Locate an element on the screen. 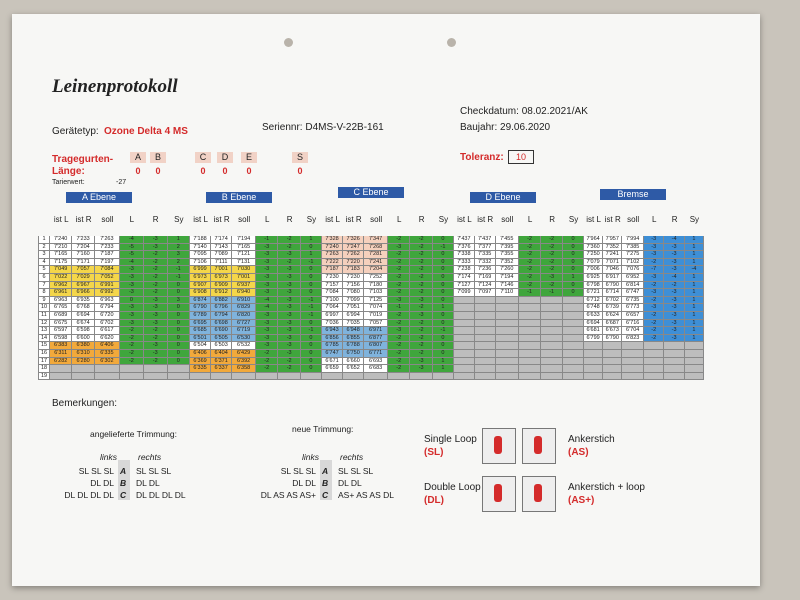  block-title: D Ebene is located at coordinates (503, 197).